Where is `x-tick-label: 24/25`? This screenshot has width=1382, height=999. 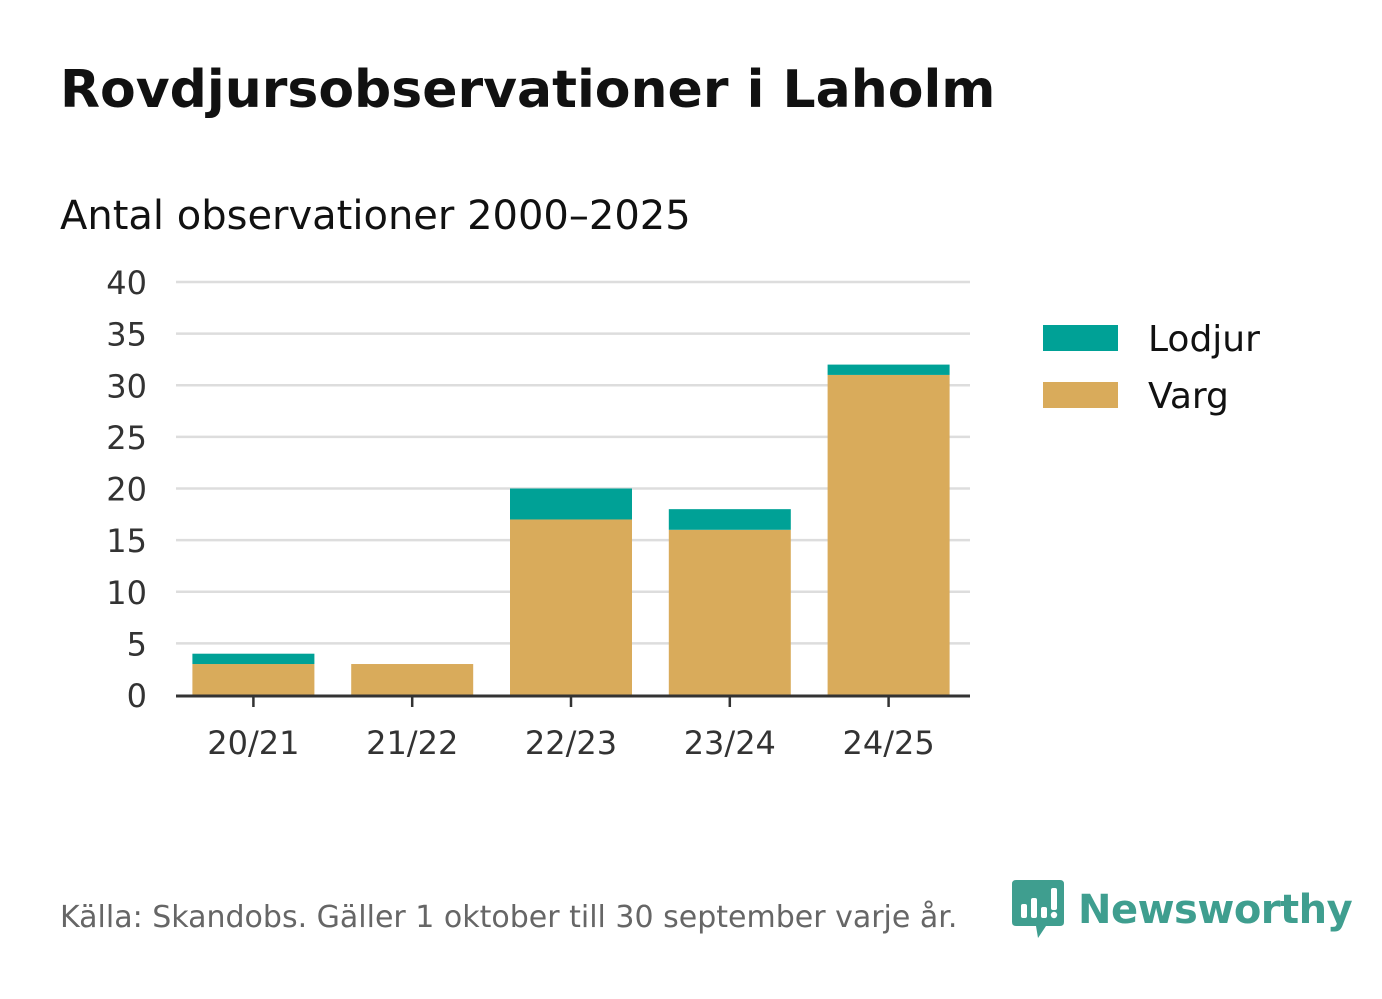
x-tick-label: 24/25 is located at coordinates (888, 743).